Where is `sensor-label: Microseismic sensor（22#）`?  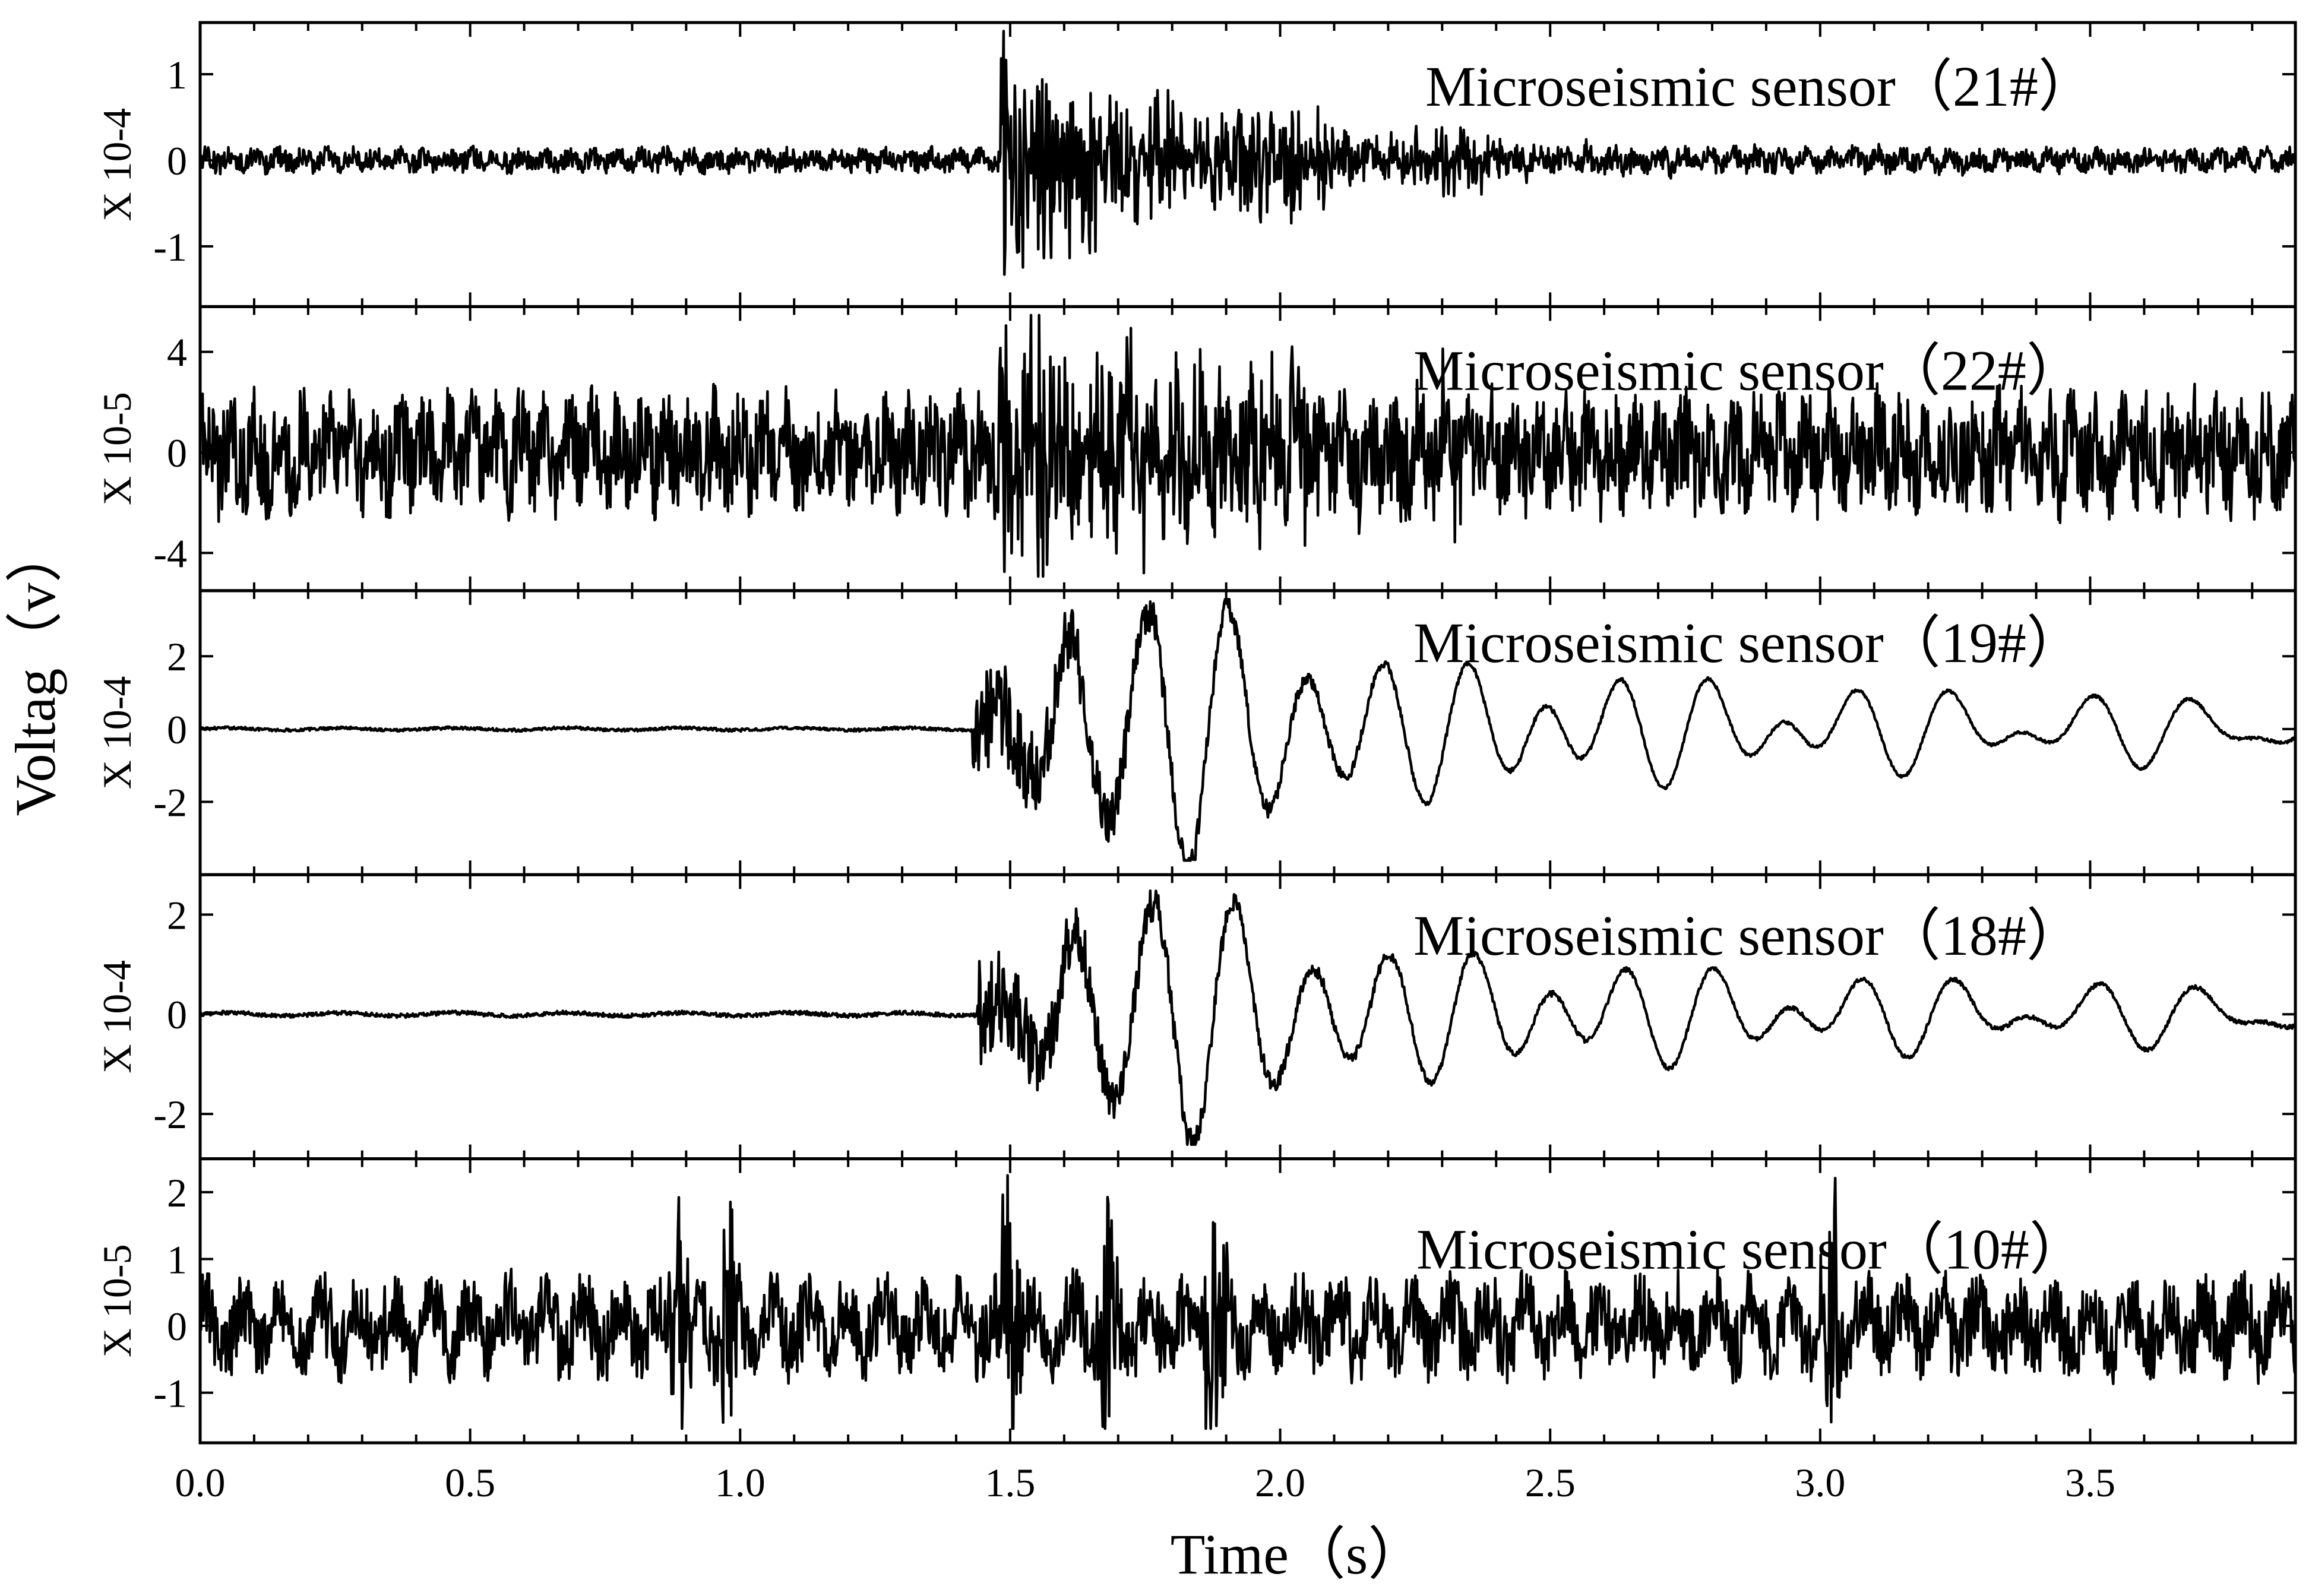
sensor-label: Microseismic sensor（22#） is located at coordinates (1748, 370).